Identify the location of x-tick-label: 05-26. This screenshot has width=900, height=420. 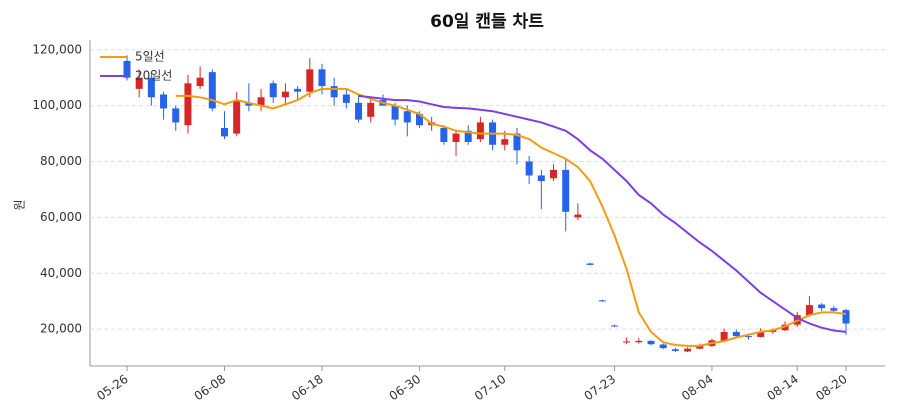
(112, 387).